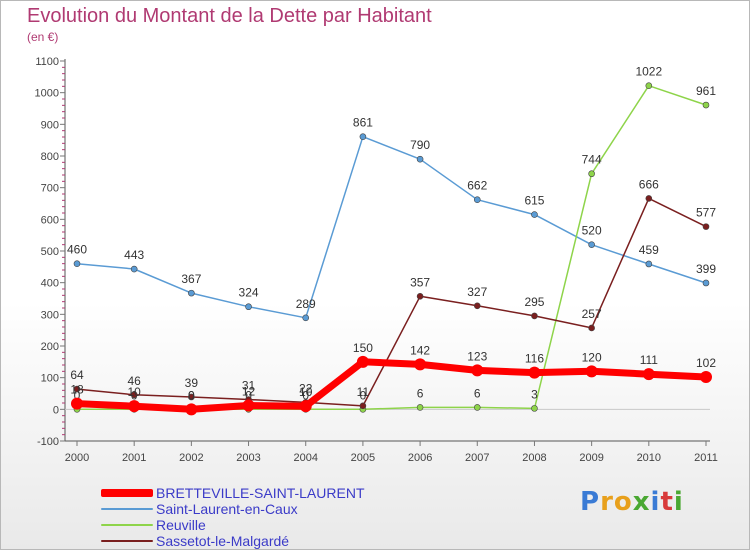 This screenshot has width=750, height=550. What do you see at coordinates (420, 393) in the screenshot?
I see `data-label: 6` at bounding box center [420, 393].